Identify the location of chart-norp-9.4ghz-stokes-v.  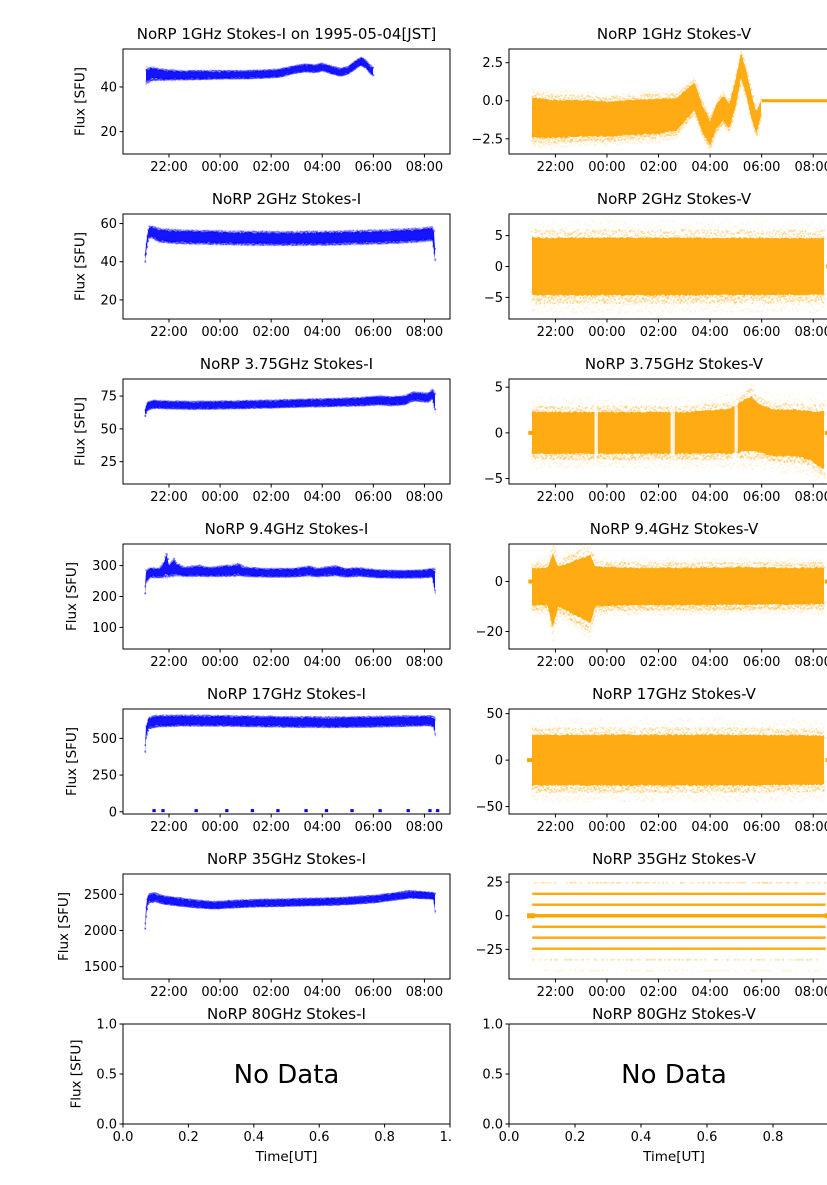
(640, 593).